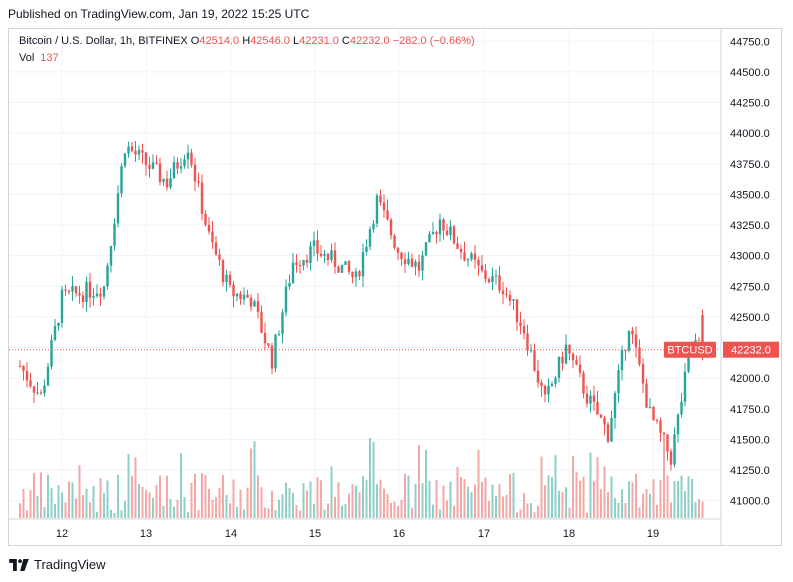 The width and height of the screenshot is (793, 582). What do you see at coordinates (484, 534) in the screenshot?
I see `x-tick-label: 17` at bounding box center [484, 534].